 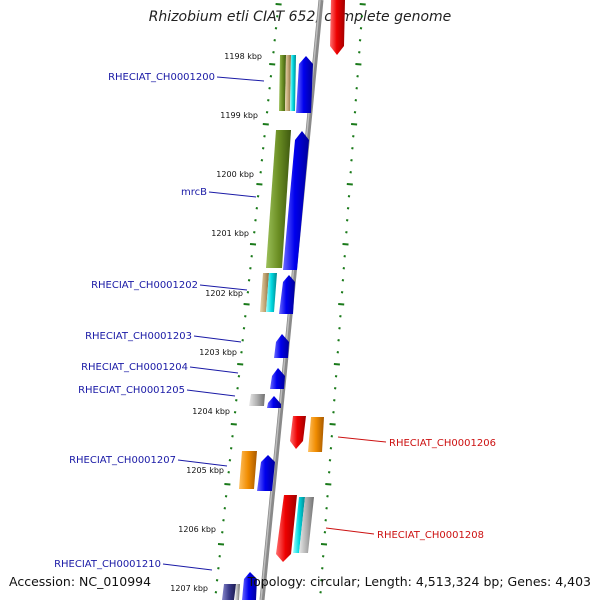 I want to click on kbp-label: 1206 kbp, so click(x=197, y=529).